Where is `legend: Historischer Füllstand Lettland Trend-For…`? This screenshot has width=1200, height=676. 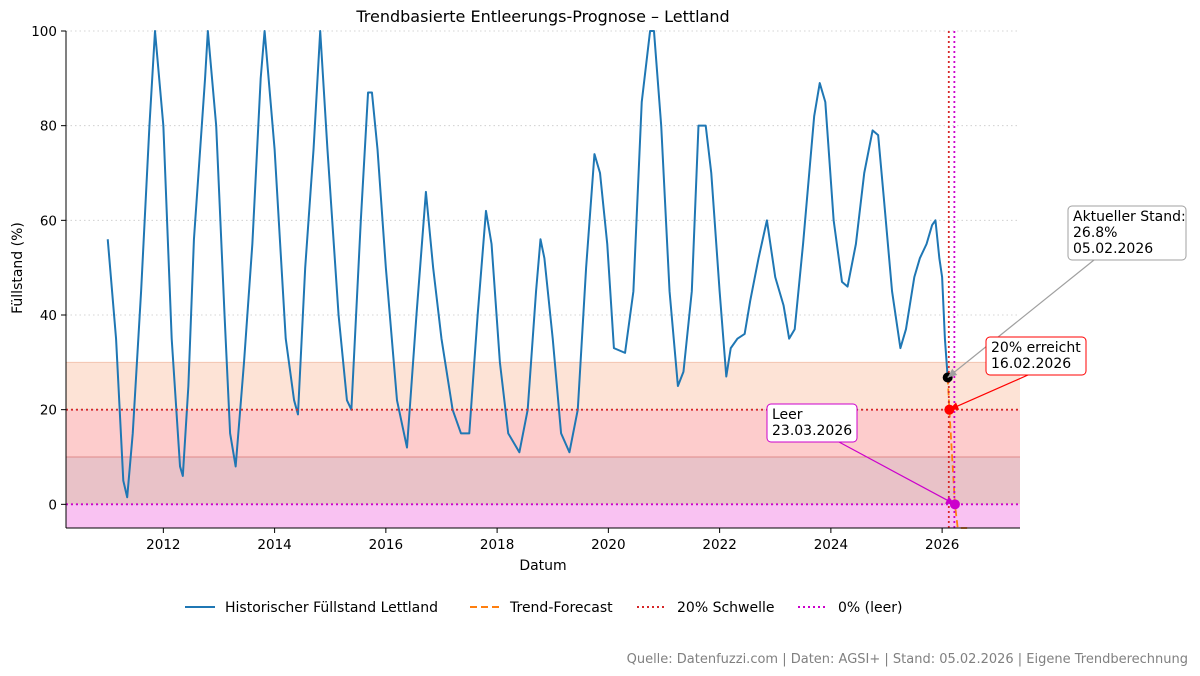 legend: Historischer Füllstand Lettland Trend-For… is located at coordinates (543, 608).